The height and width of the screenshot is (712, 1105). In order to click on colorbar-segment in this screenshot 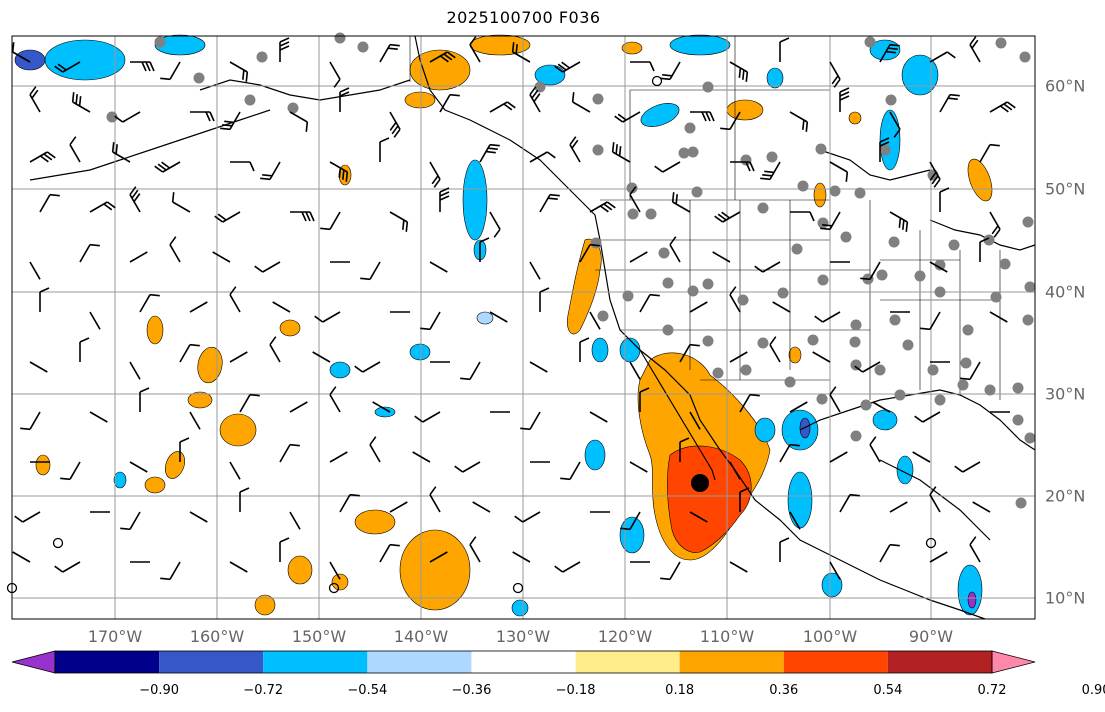, I will do `click(315, 662)`.